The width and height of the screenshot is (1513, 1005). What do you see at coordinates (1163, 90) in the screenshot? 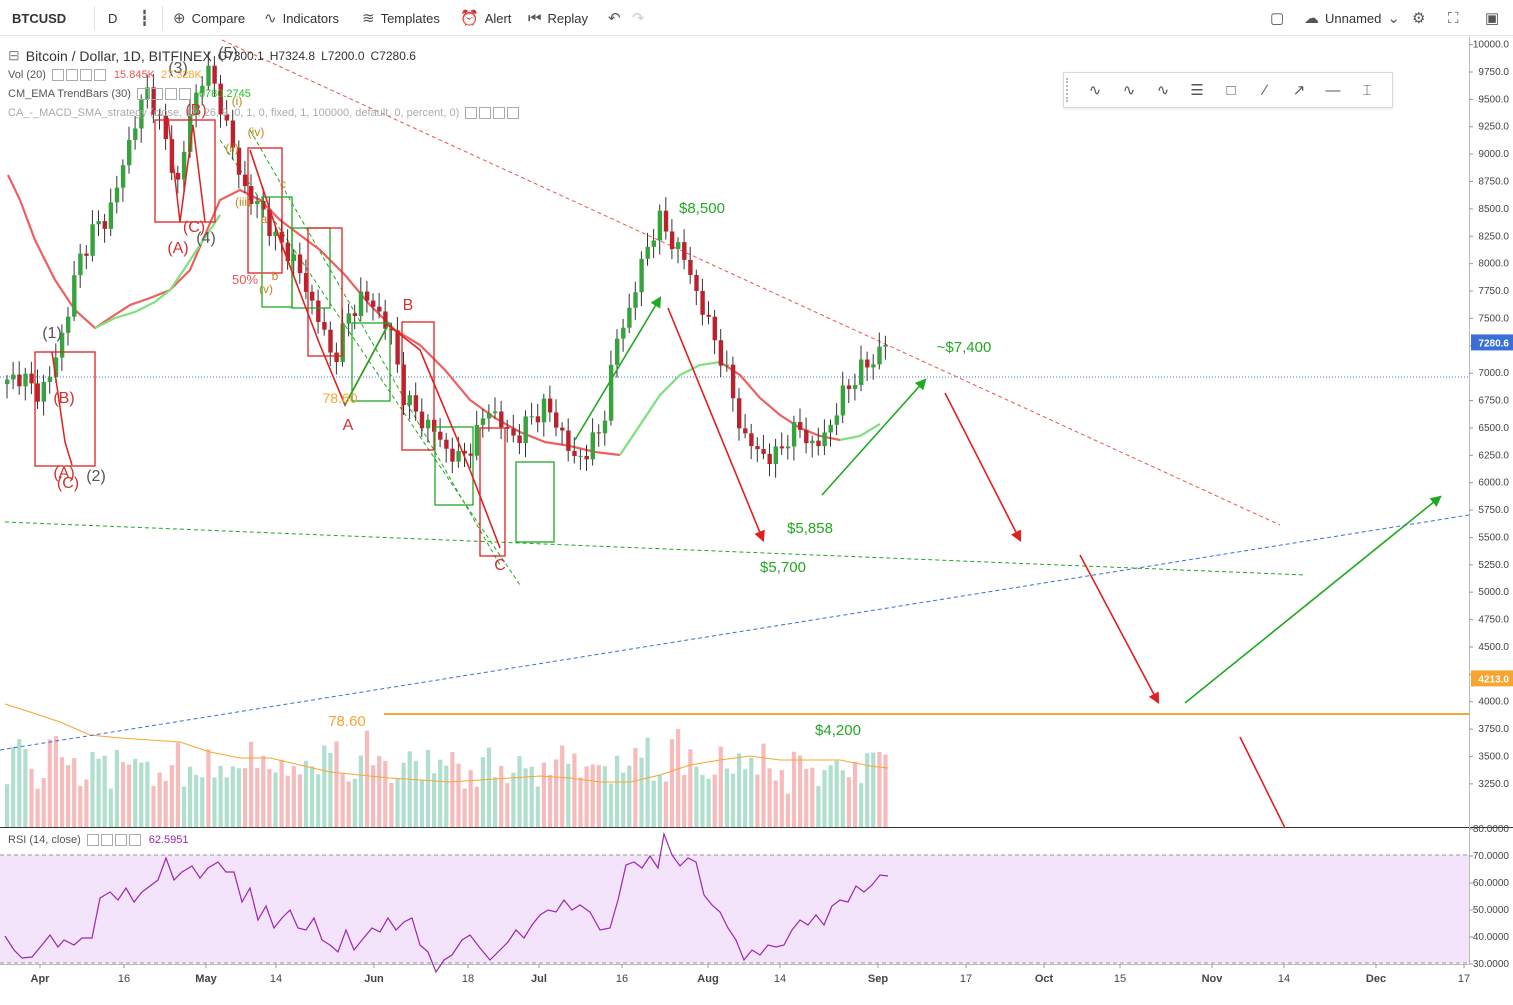
I see `elliott-wave-ac-tool: ∿` at bounding box center [1163, 90].